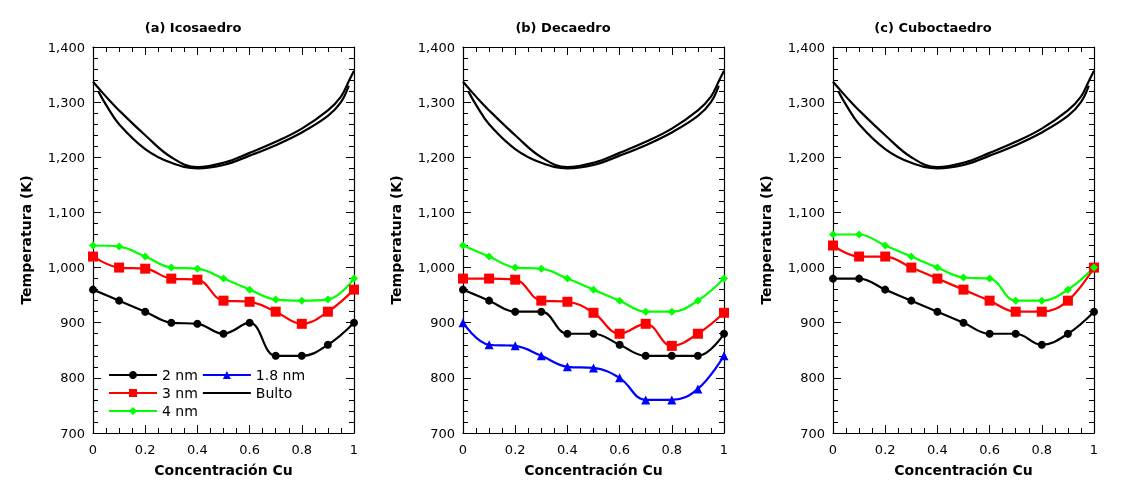 This screenshot has height=485, width=1126. What do you see at coordinates (180, 375) in the screenshot?
I see `legend-label: 2 nm` at bounding box center [180, 375].